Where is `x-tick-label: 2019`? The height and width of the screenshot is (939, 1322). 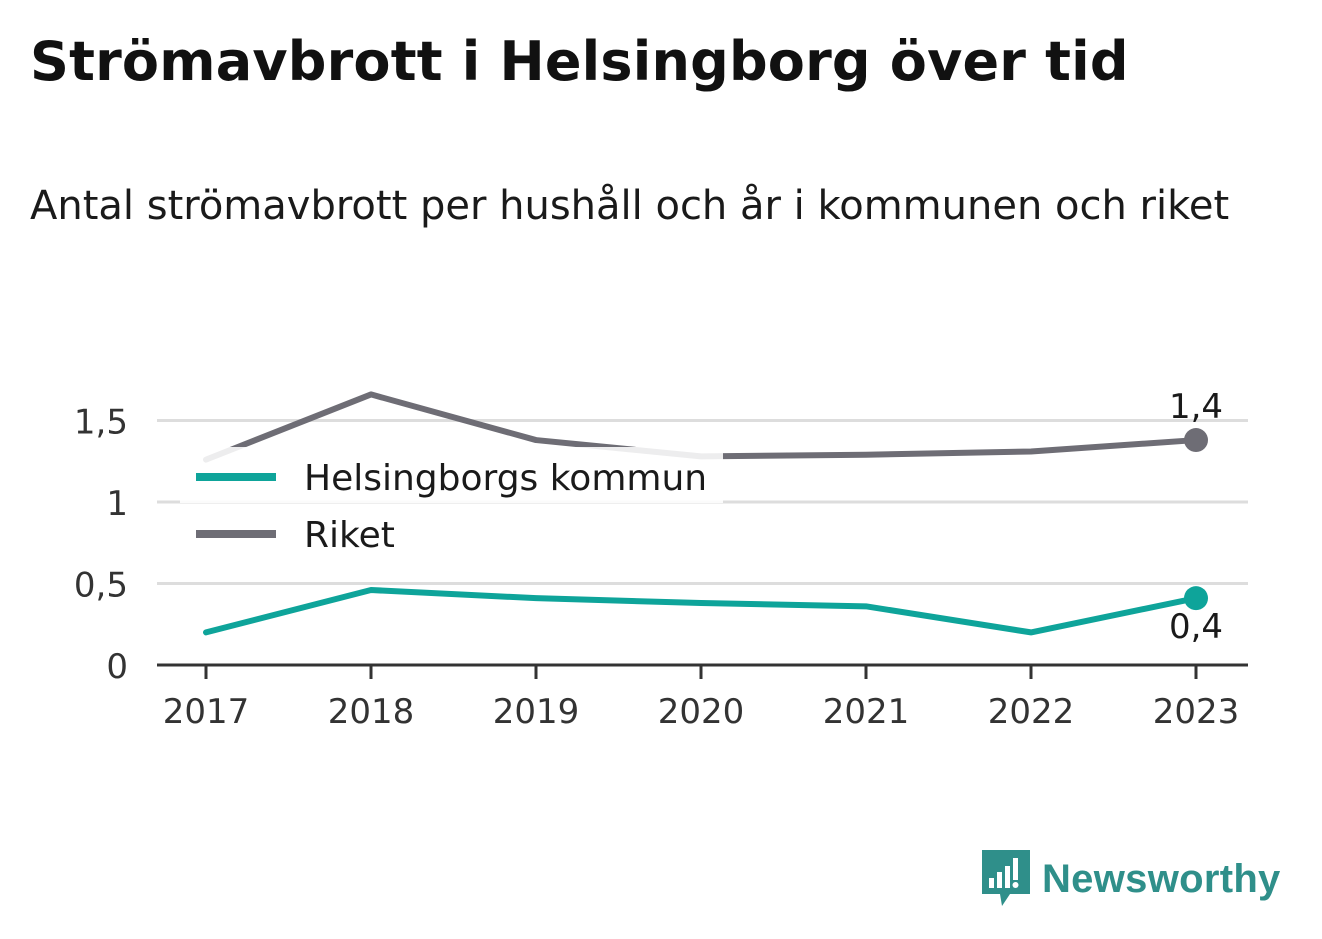 x-tick-label: 2019 is located at coordinates (536, 712).